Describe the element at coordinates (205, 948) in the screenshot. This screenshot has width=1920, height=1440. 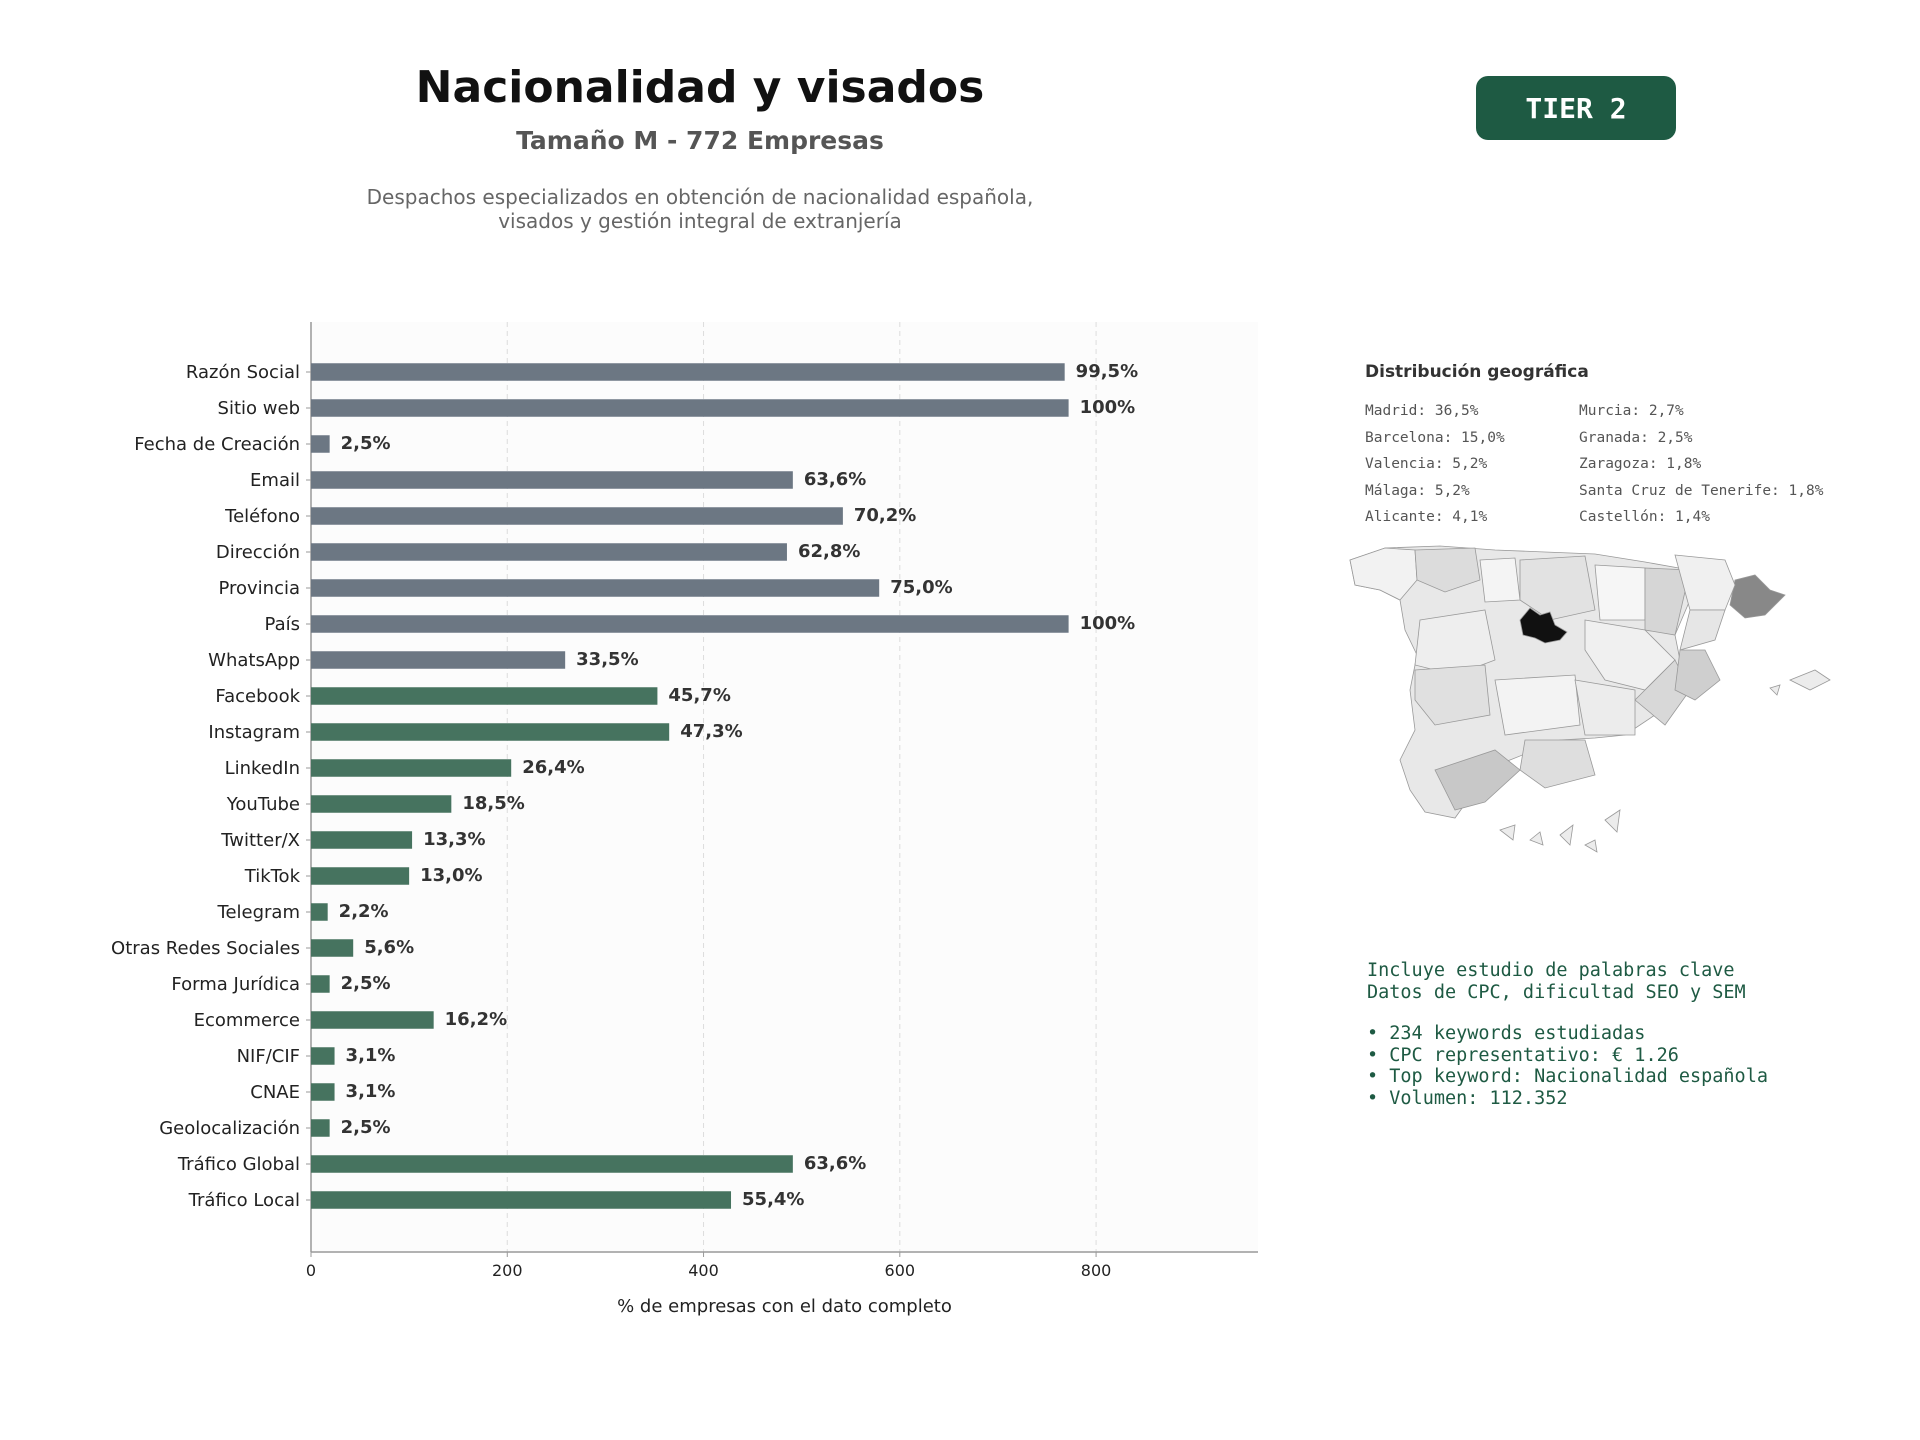
I see `category-label: Otras Redes Sociales` at that location.